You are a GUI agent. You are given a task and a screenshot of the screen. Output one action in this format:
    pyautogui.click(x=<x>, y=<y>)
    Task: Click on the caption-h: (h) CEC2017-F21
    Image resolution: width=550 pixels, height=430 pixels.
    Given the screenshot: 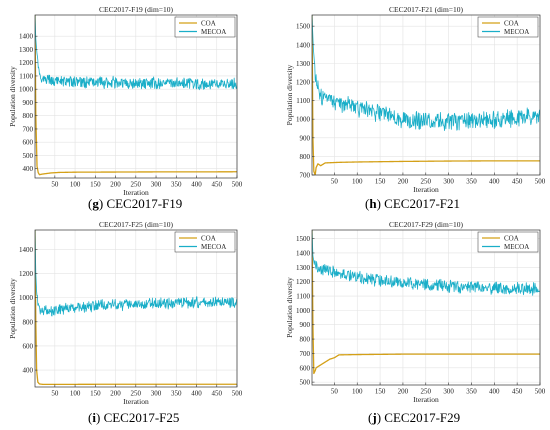 What is the action you would take?
    pyautogui.click(x=413, y=203)
    